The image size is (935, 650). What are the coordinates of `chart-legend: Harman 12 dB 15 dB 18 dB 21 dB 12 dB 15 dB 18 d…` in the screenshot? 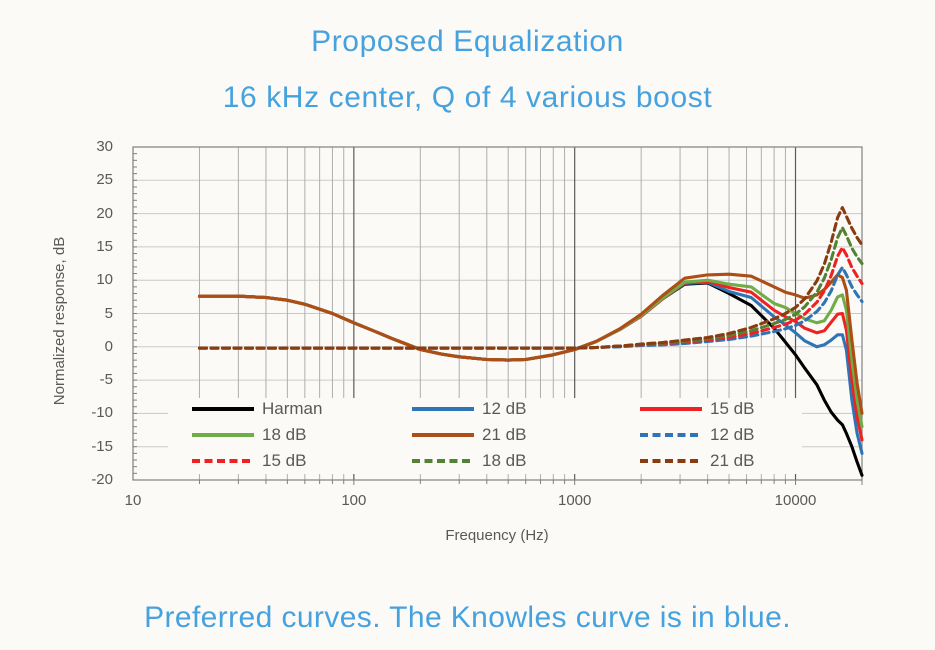 It's located at (485, 436).